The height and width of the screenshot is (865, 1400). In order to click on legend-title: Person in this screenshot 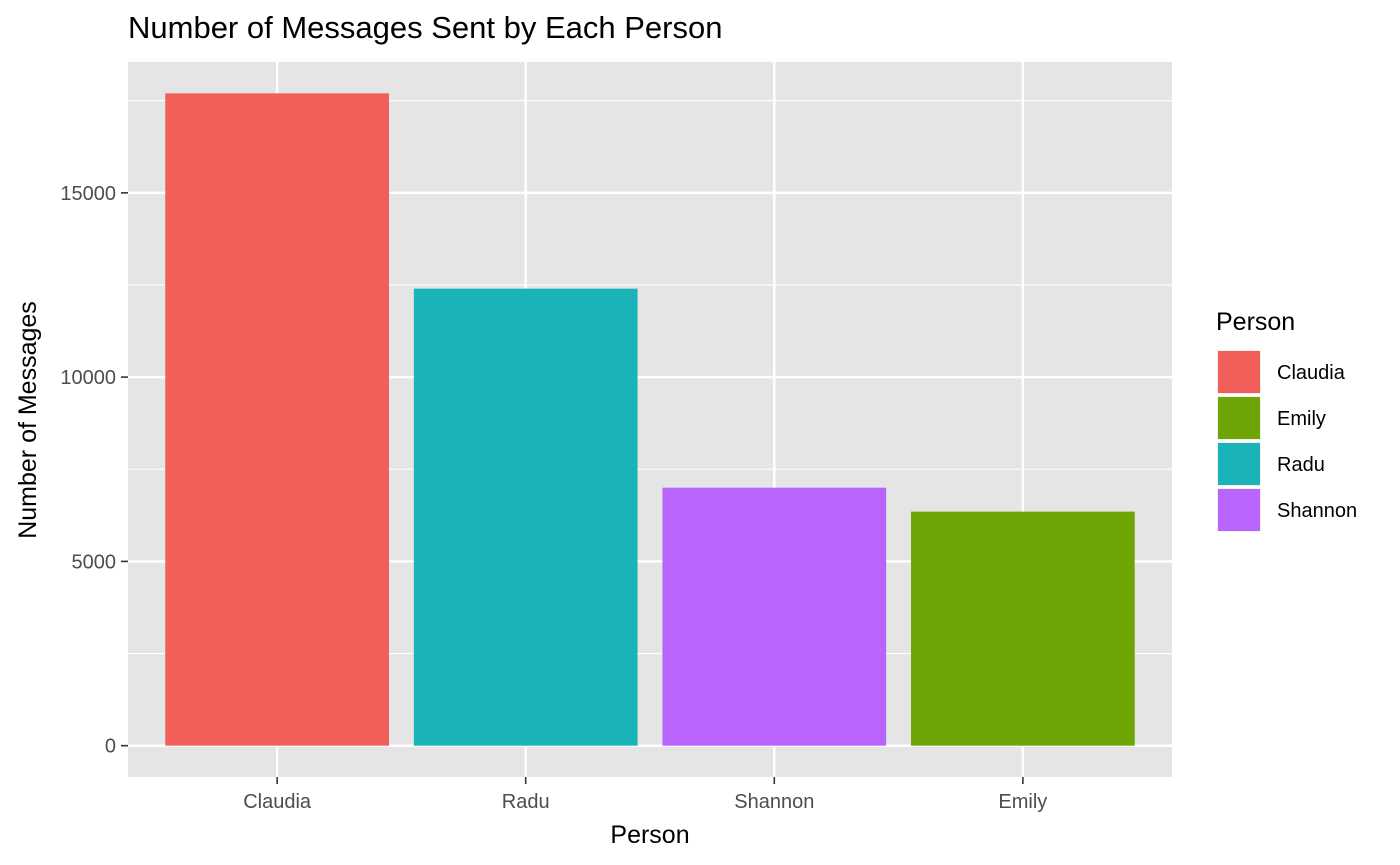, I will do `click(1255, 322)`.